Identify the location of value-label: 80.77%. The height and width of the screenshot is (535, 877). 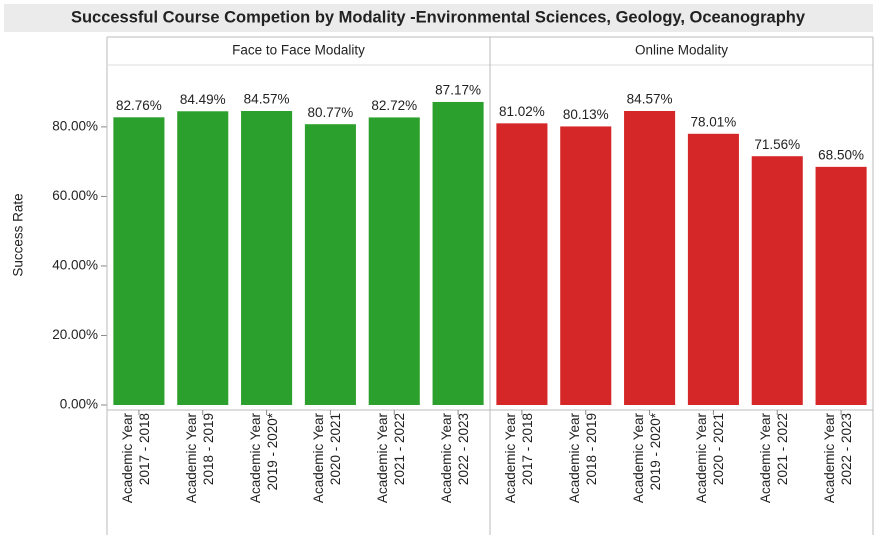
(331, 112).